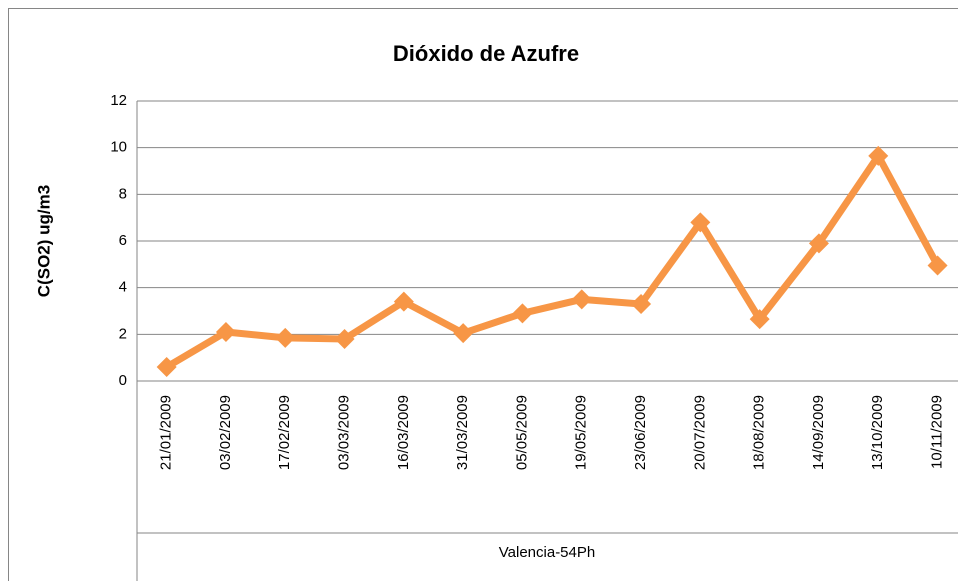 The image size is (958, 581). What do you see at coordinates (118, 147) in the screenshot?
I see `y-tick-label: 10` at bounding box center [118, 147].